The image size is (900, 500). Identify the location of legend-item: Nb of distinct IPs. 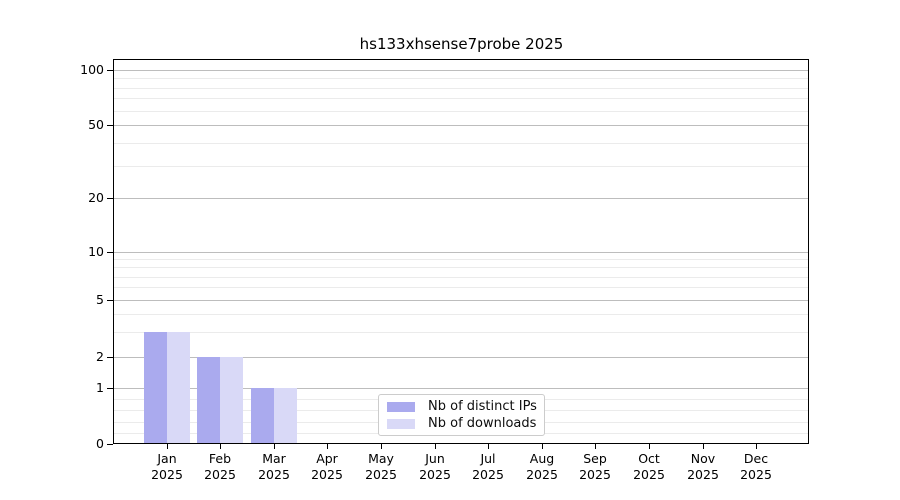
(462, 406).